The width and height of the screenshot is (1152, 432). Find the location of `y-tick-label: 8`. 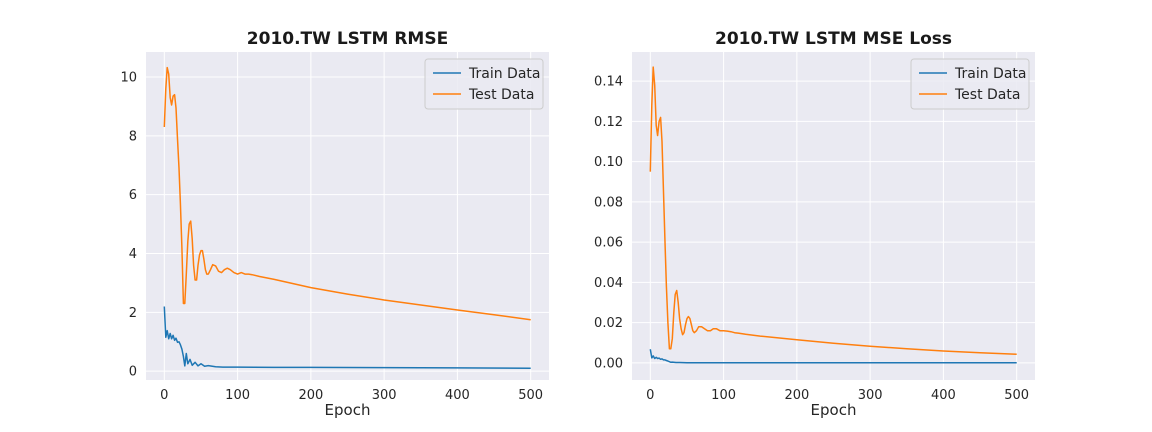

y-tick-label: 8 is located at coordinates (133, 136).